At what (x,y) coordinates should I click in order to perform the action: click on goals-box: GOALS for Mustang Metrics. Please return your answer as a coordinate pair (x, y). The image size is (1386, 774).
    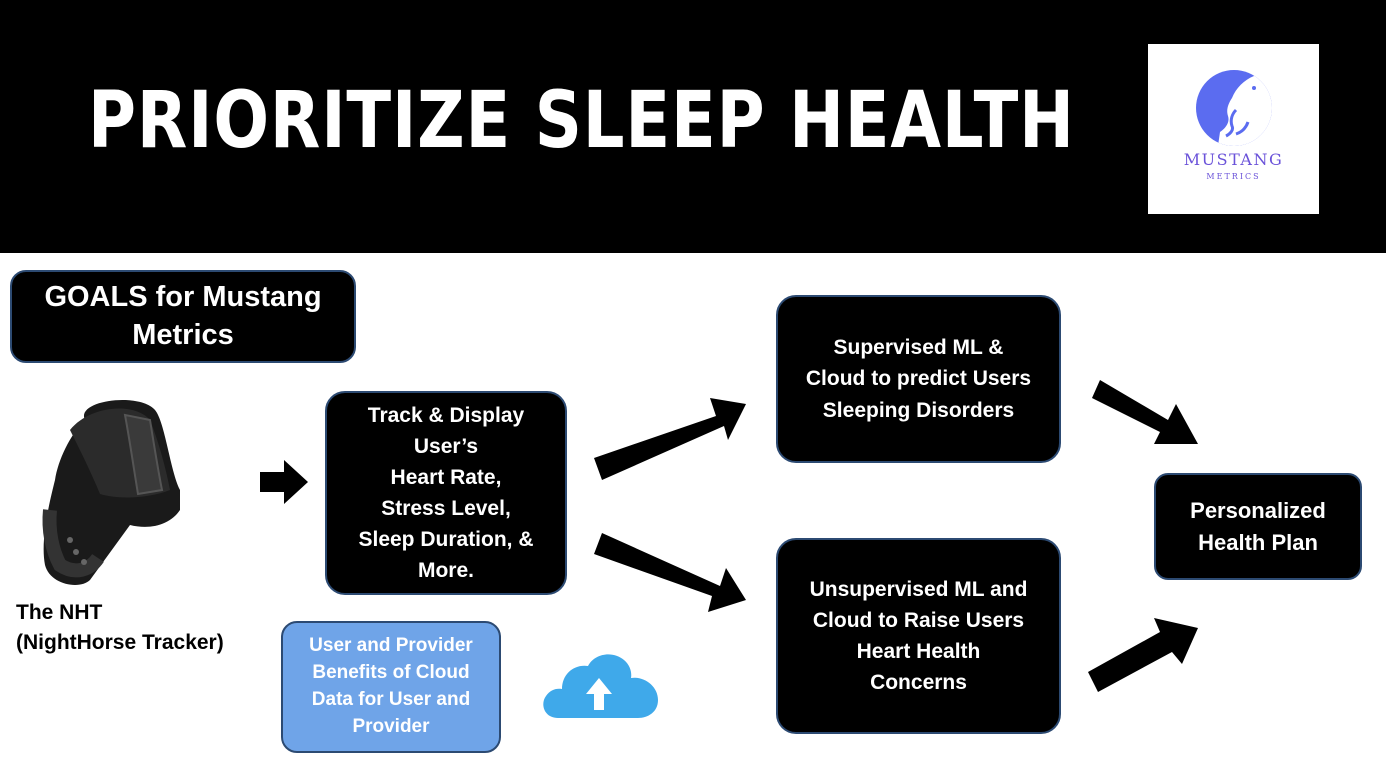
    Looking at the image, I should click on (183, 316).